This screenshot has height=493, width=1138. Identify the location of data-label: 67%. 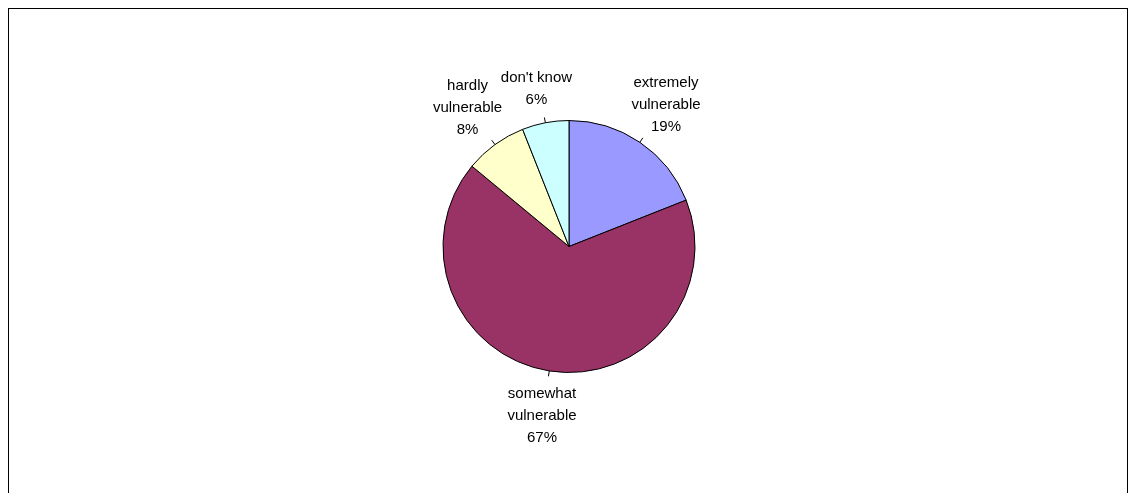
(542, 436).